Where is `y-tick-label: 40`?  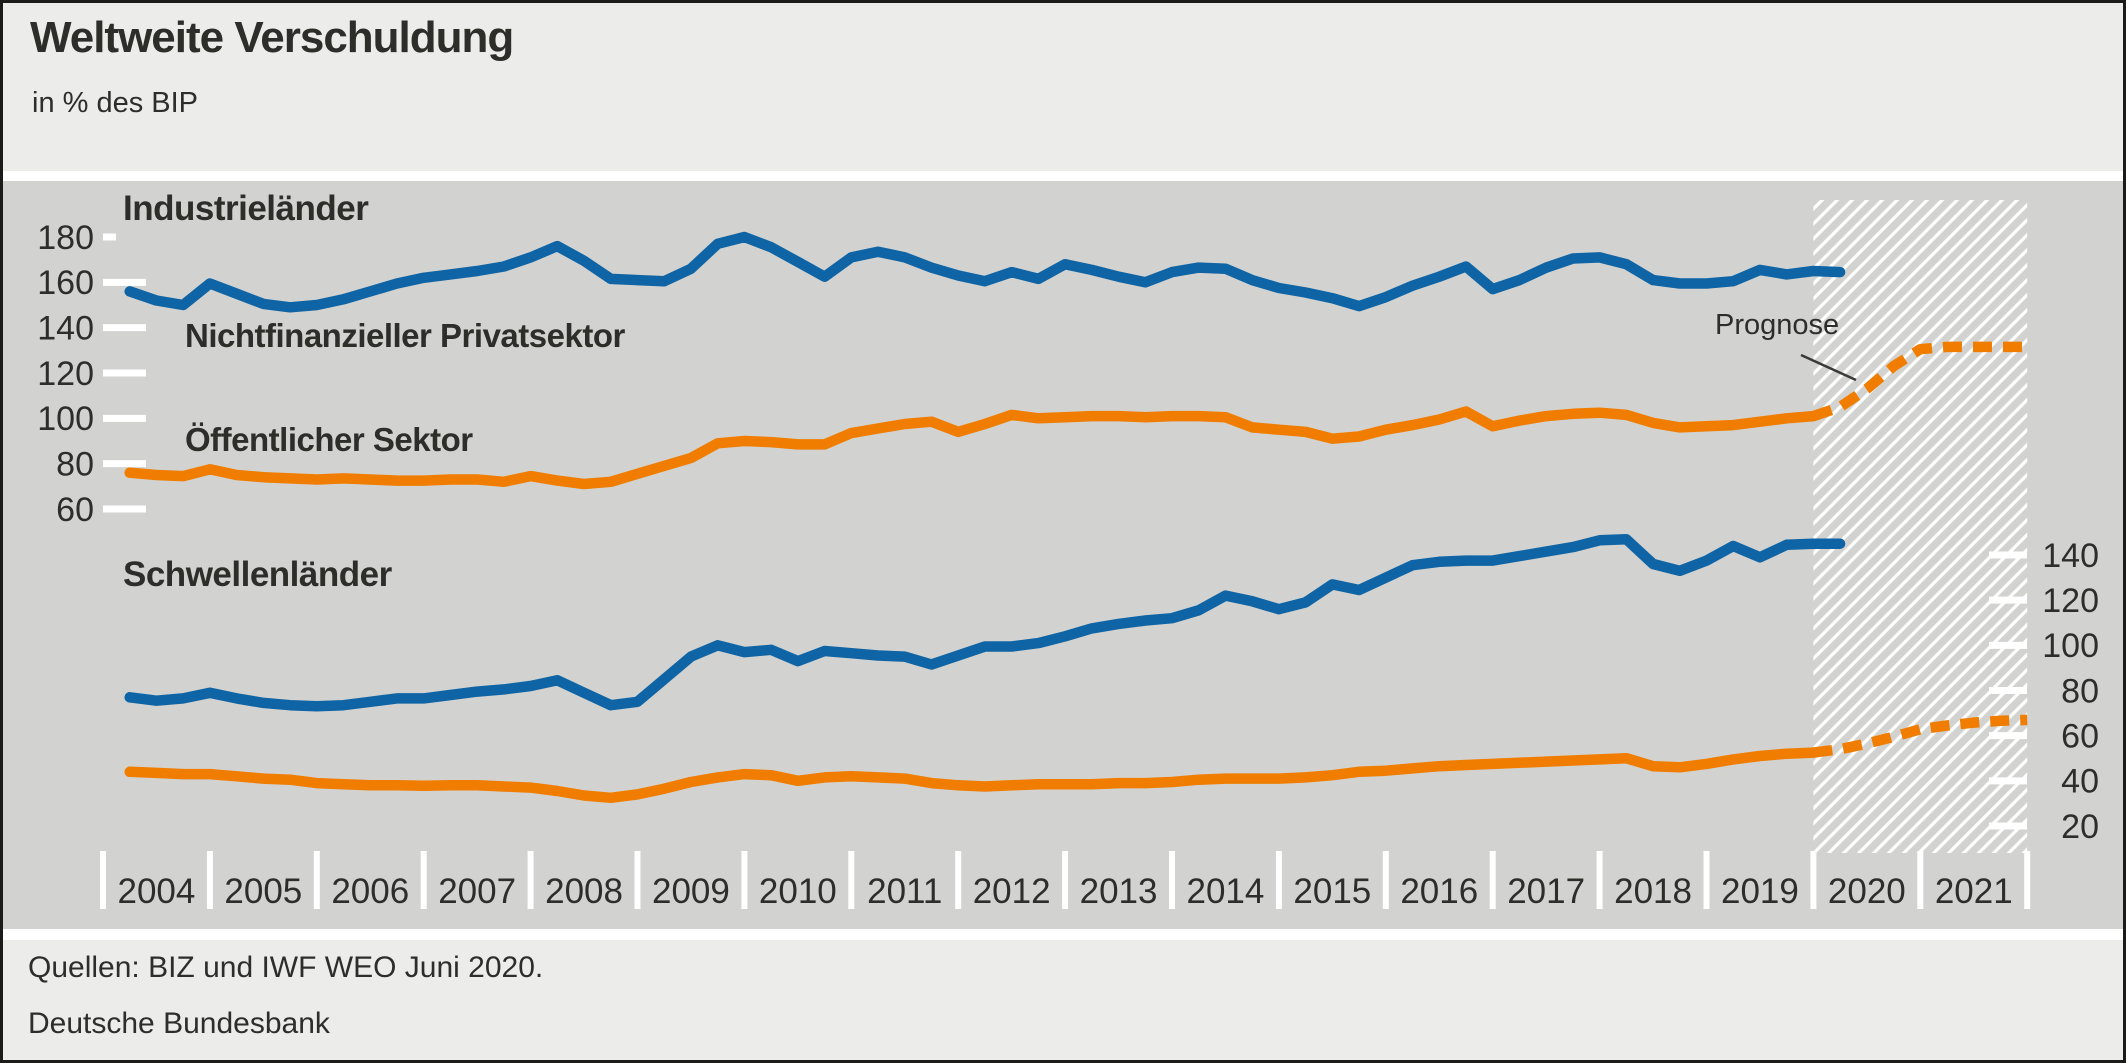
y-tick-label: 40 is located at coordinates (2080, 782).